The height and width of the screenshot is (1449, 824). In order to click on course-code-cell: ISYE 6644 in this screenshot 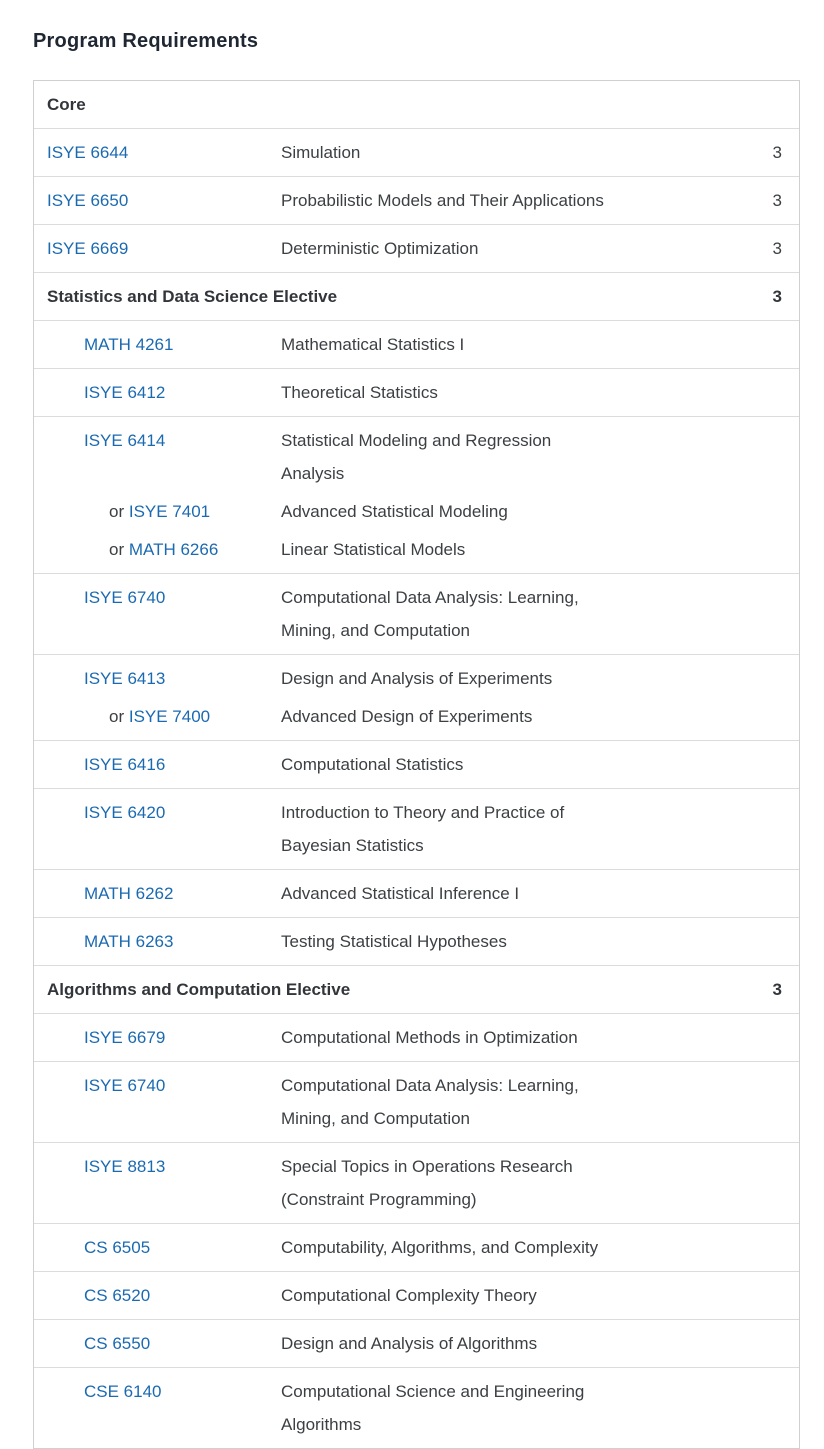, I will do `click(164, 152)`.